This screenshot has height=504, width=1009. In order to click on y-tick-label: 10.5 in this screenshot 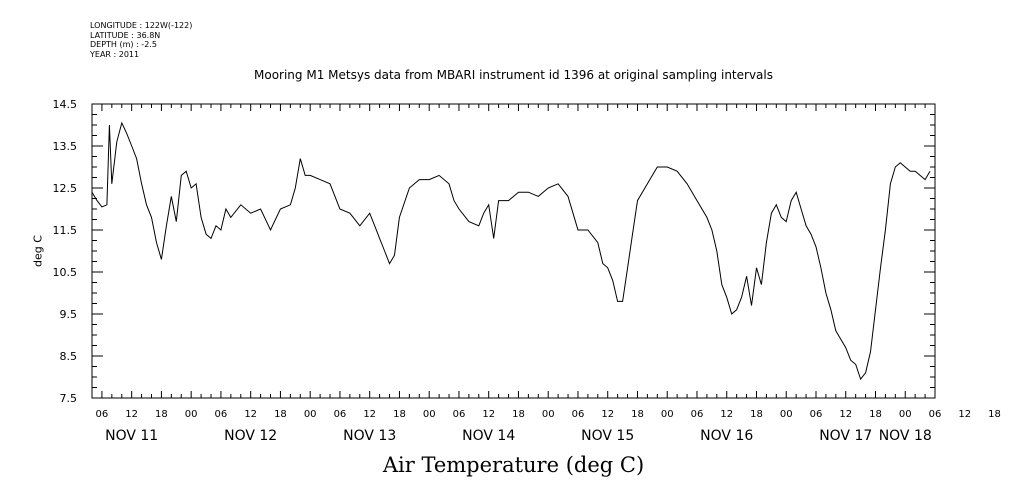, I will do `click(65, 272)`.